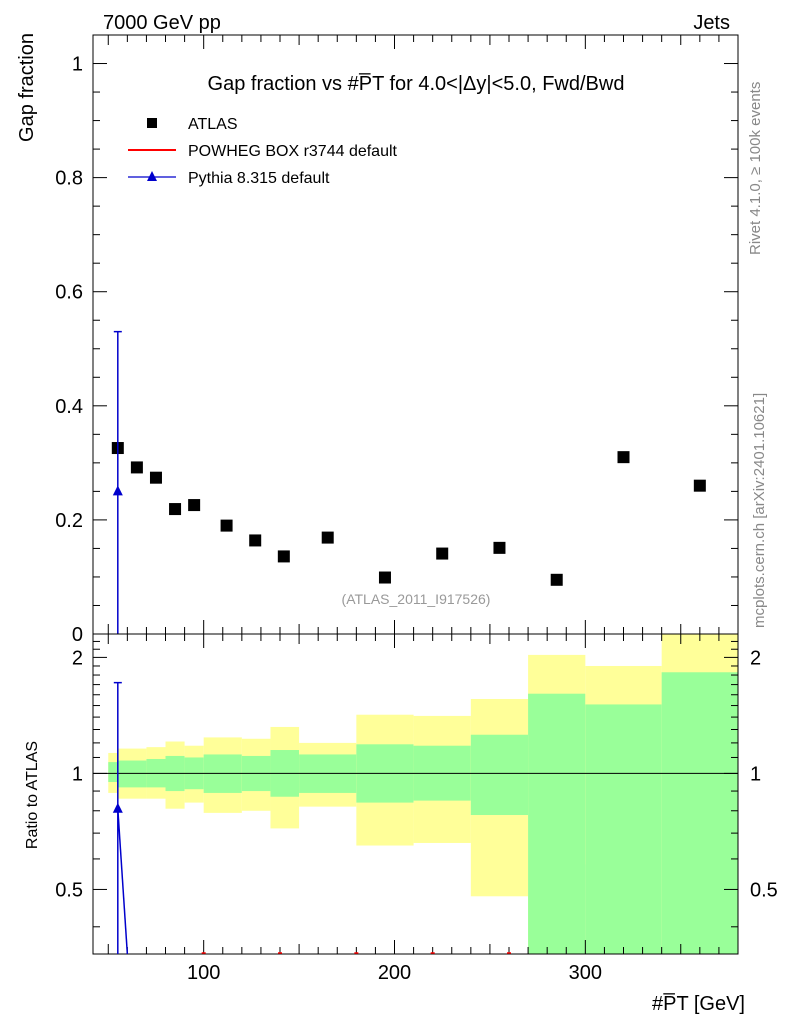 This screenshot has height=1024, width=786. I want to click on ratio-y-axis-label: Ratio to ATLAS, so click(32, 795).